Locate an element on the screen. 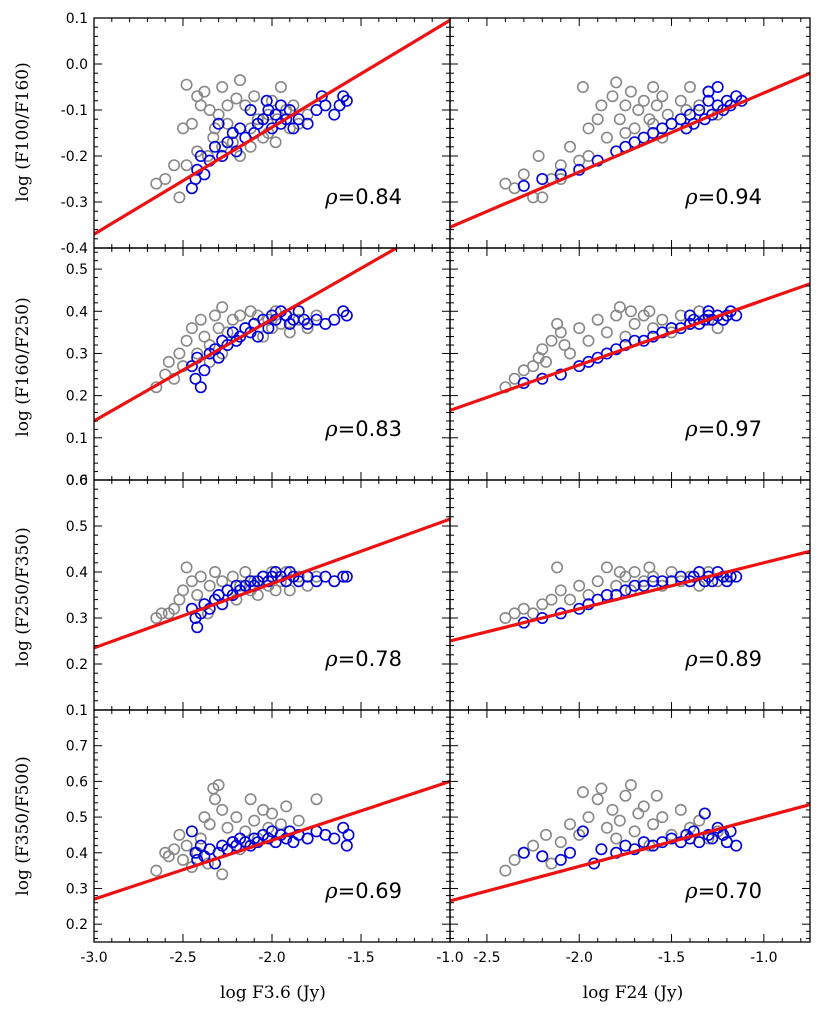 This screenshot has width=822, height=1015. rho-annotation: ρ=0.84 is located at coordinates (363, 197).